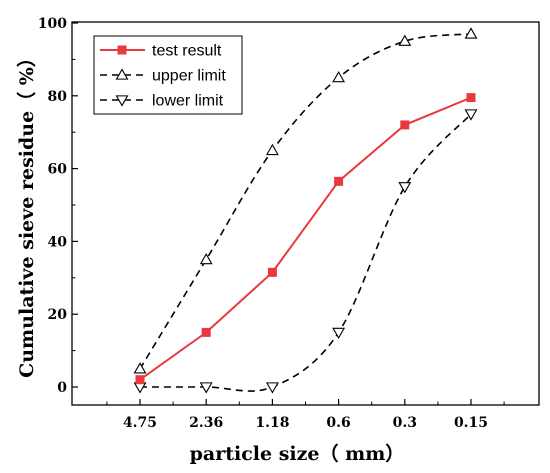  I want to click on y-tick-label: 80, so click(58, 97).